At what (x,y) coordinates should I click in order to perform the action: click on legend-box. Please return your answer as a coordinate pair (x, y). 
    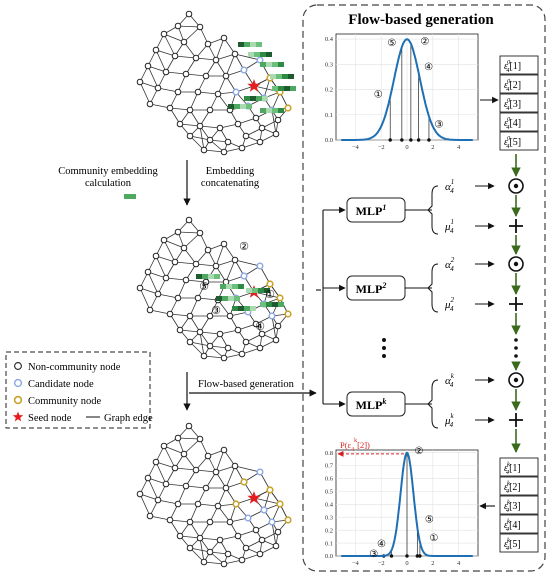
    Looking at the image, I should click on (78, 390).